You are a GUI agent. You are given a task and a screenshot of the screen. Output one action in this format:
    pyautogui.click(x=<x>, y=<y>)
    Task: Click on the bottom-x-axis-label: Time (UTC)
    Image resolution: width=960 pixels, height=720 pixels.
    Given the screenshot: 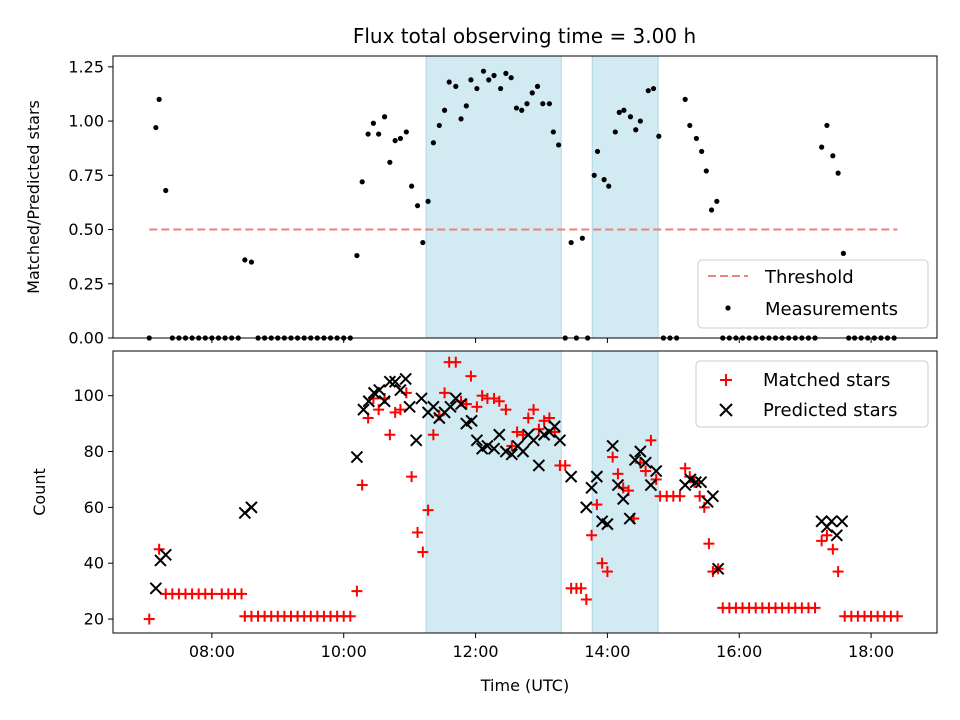 What is the action you would take?
    pyautogui.click(x=524, y=685)
    